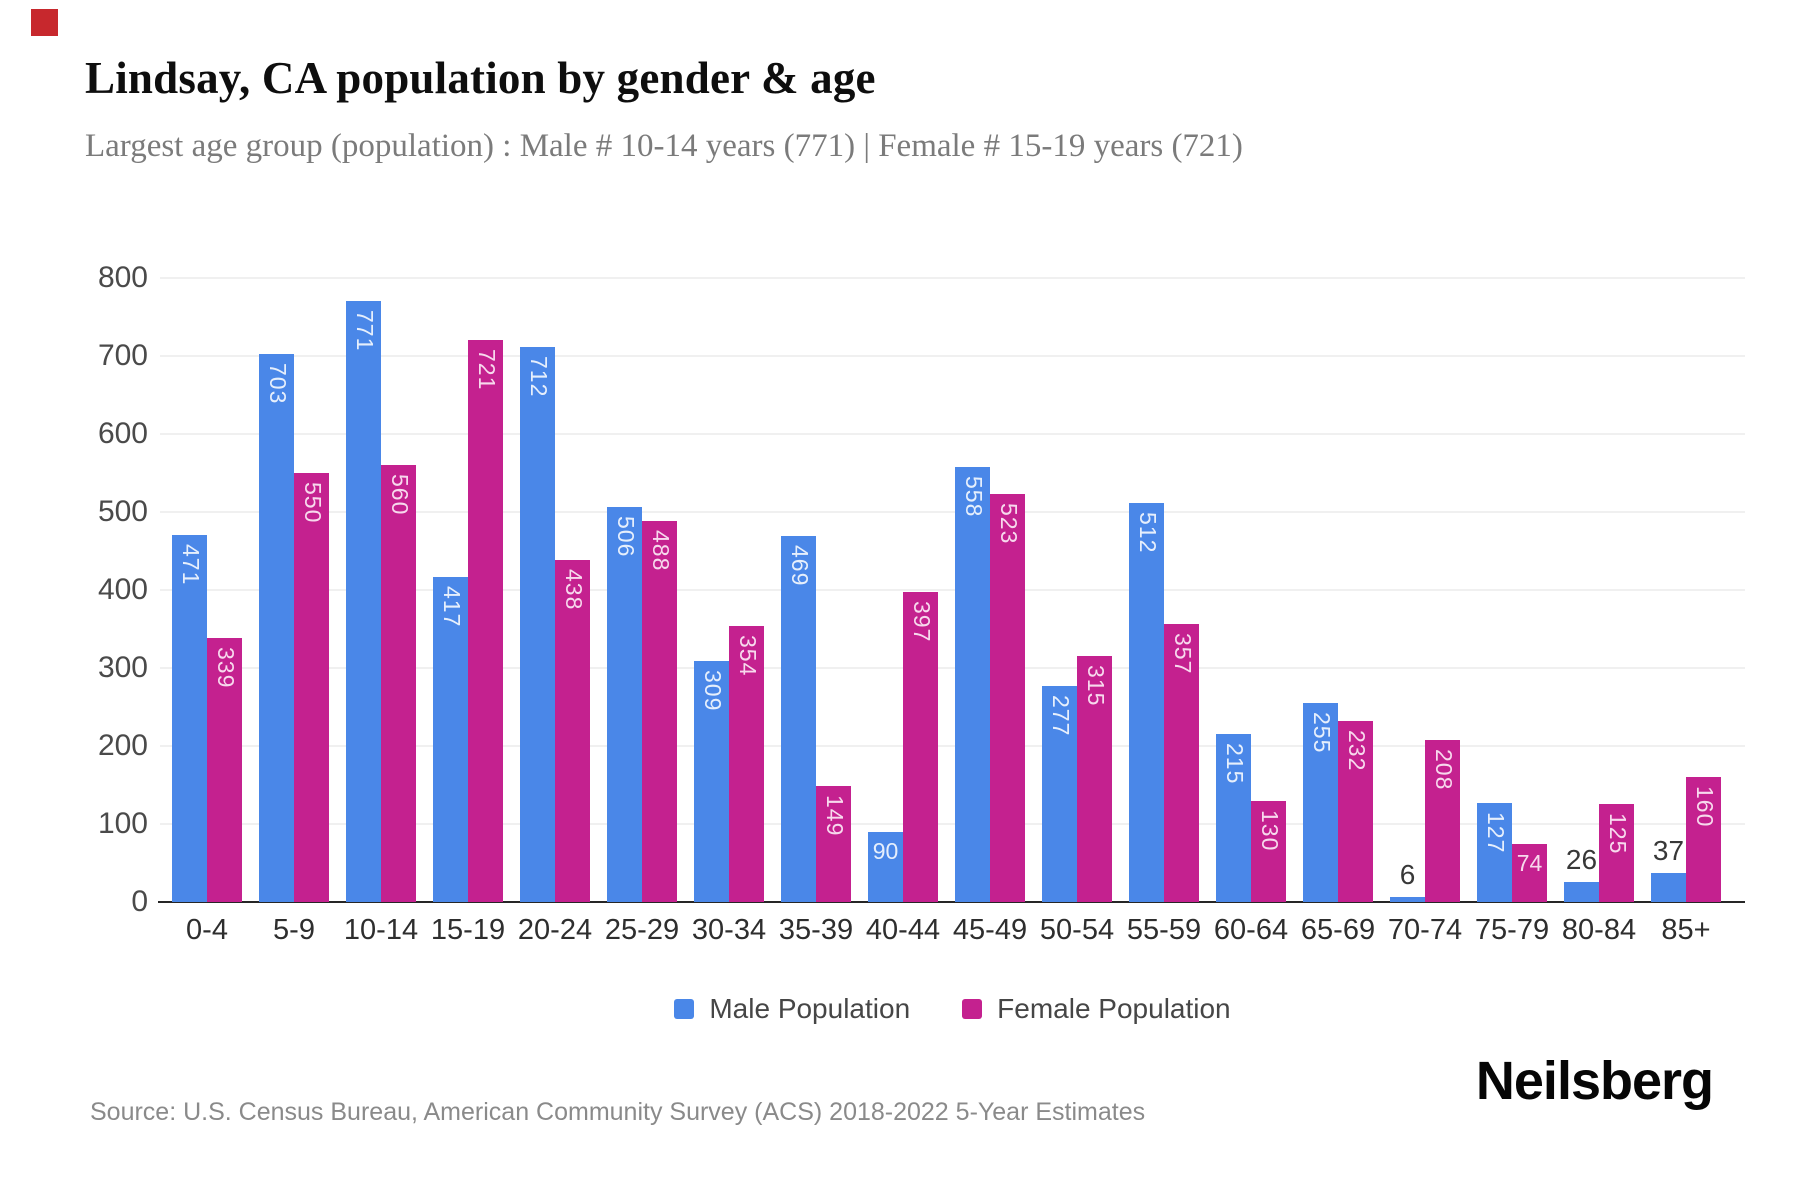  What do you see at coordinates (990, 930) in the screenshot?
I see `x-axis-label-45-49: 45-49` at bounding box center [990, 930].